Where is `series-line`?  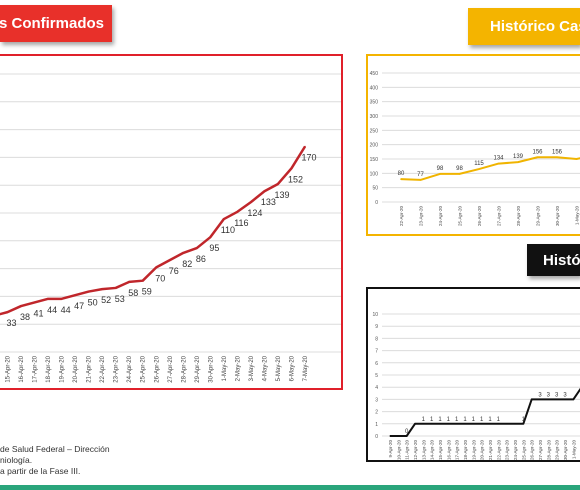
series-line is located at coordinates (490, 168).